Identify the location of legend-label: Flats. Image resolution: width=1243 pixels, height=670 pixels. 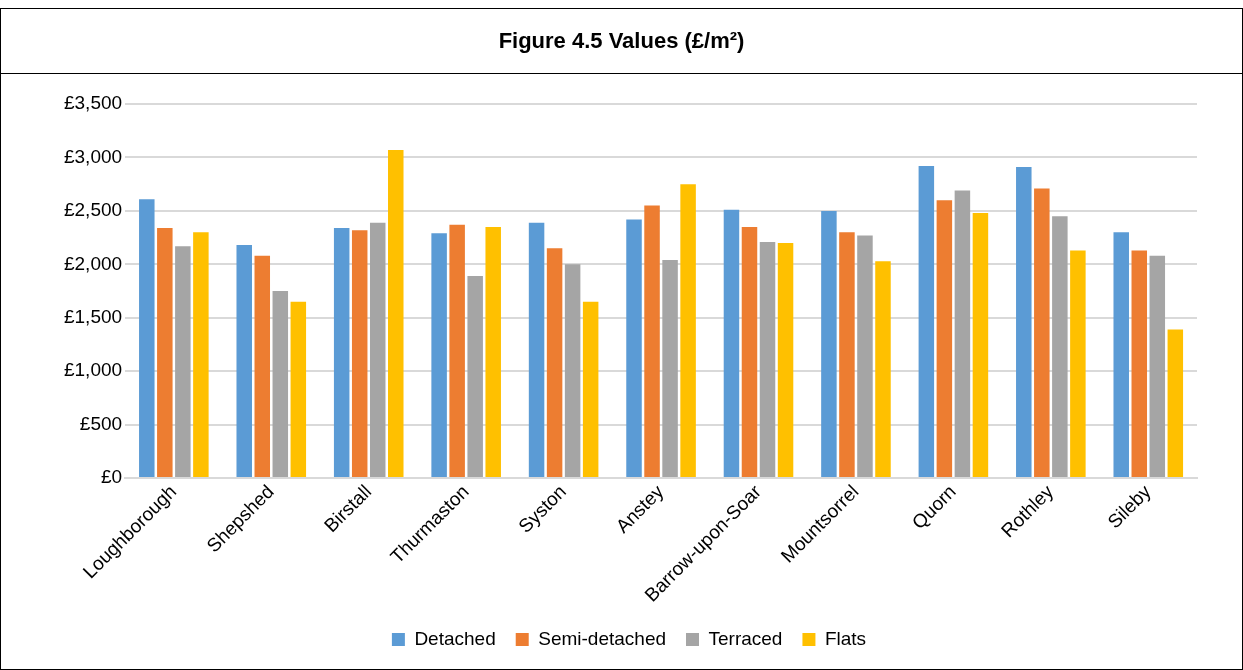
(845, 638).